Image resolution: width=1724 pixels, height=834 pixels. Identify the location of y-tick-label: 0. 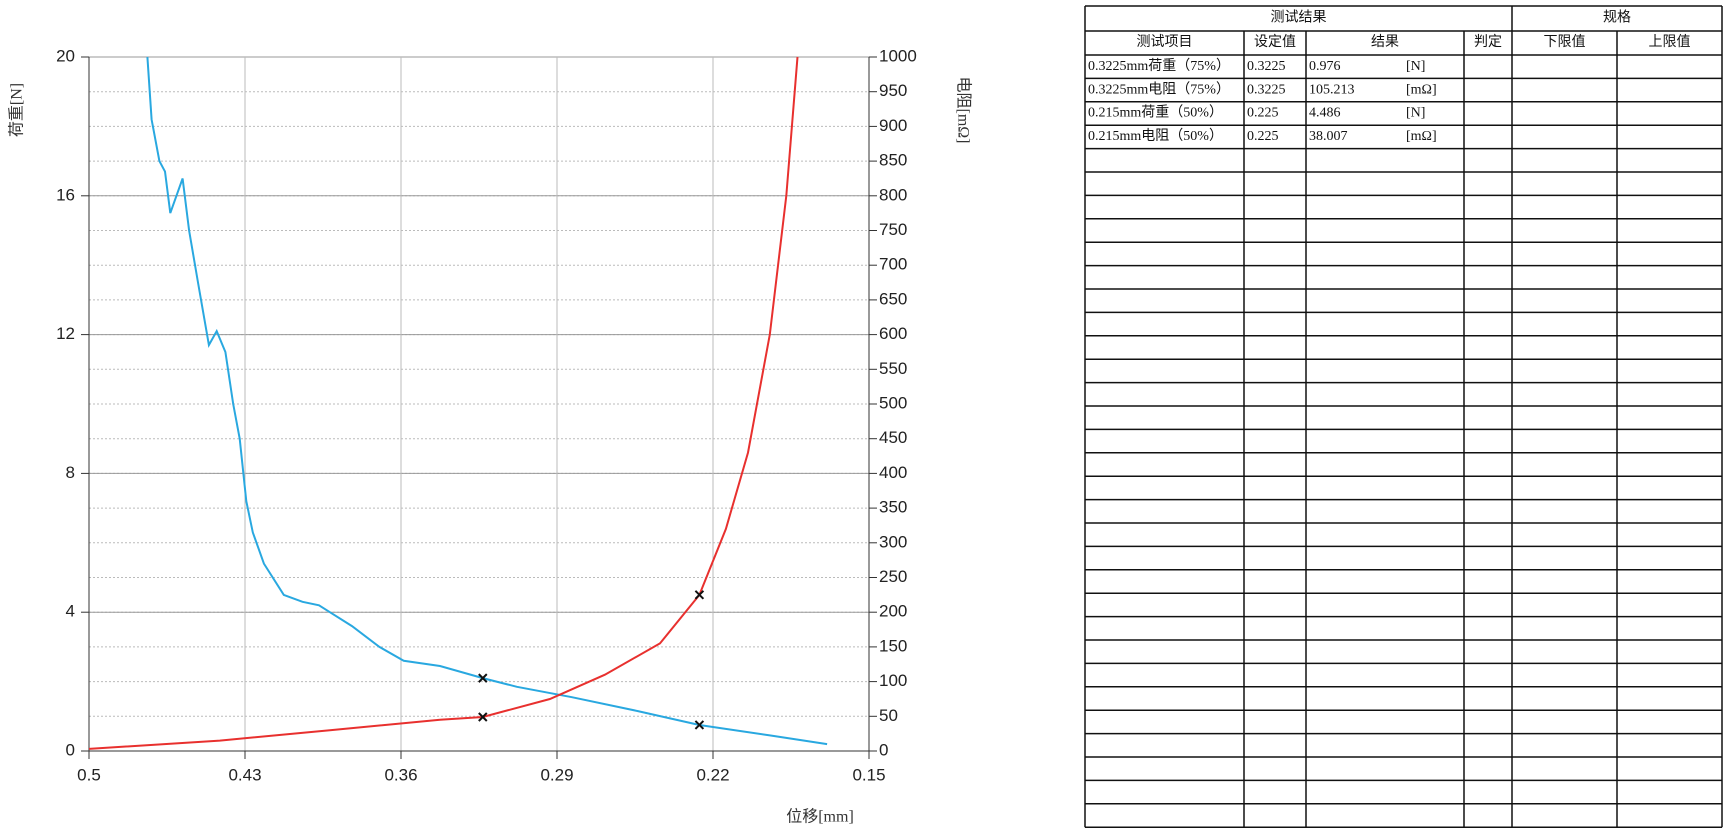
(70, 749).